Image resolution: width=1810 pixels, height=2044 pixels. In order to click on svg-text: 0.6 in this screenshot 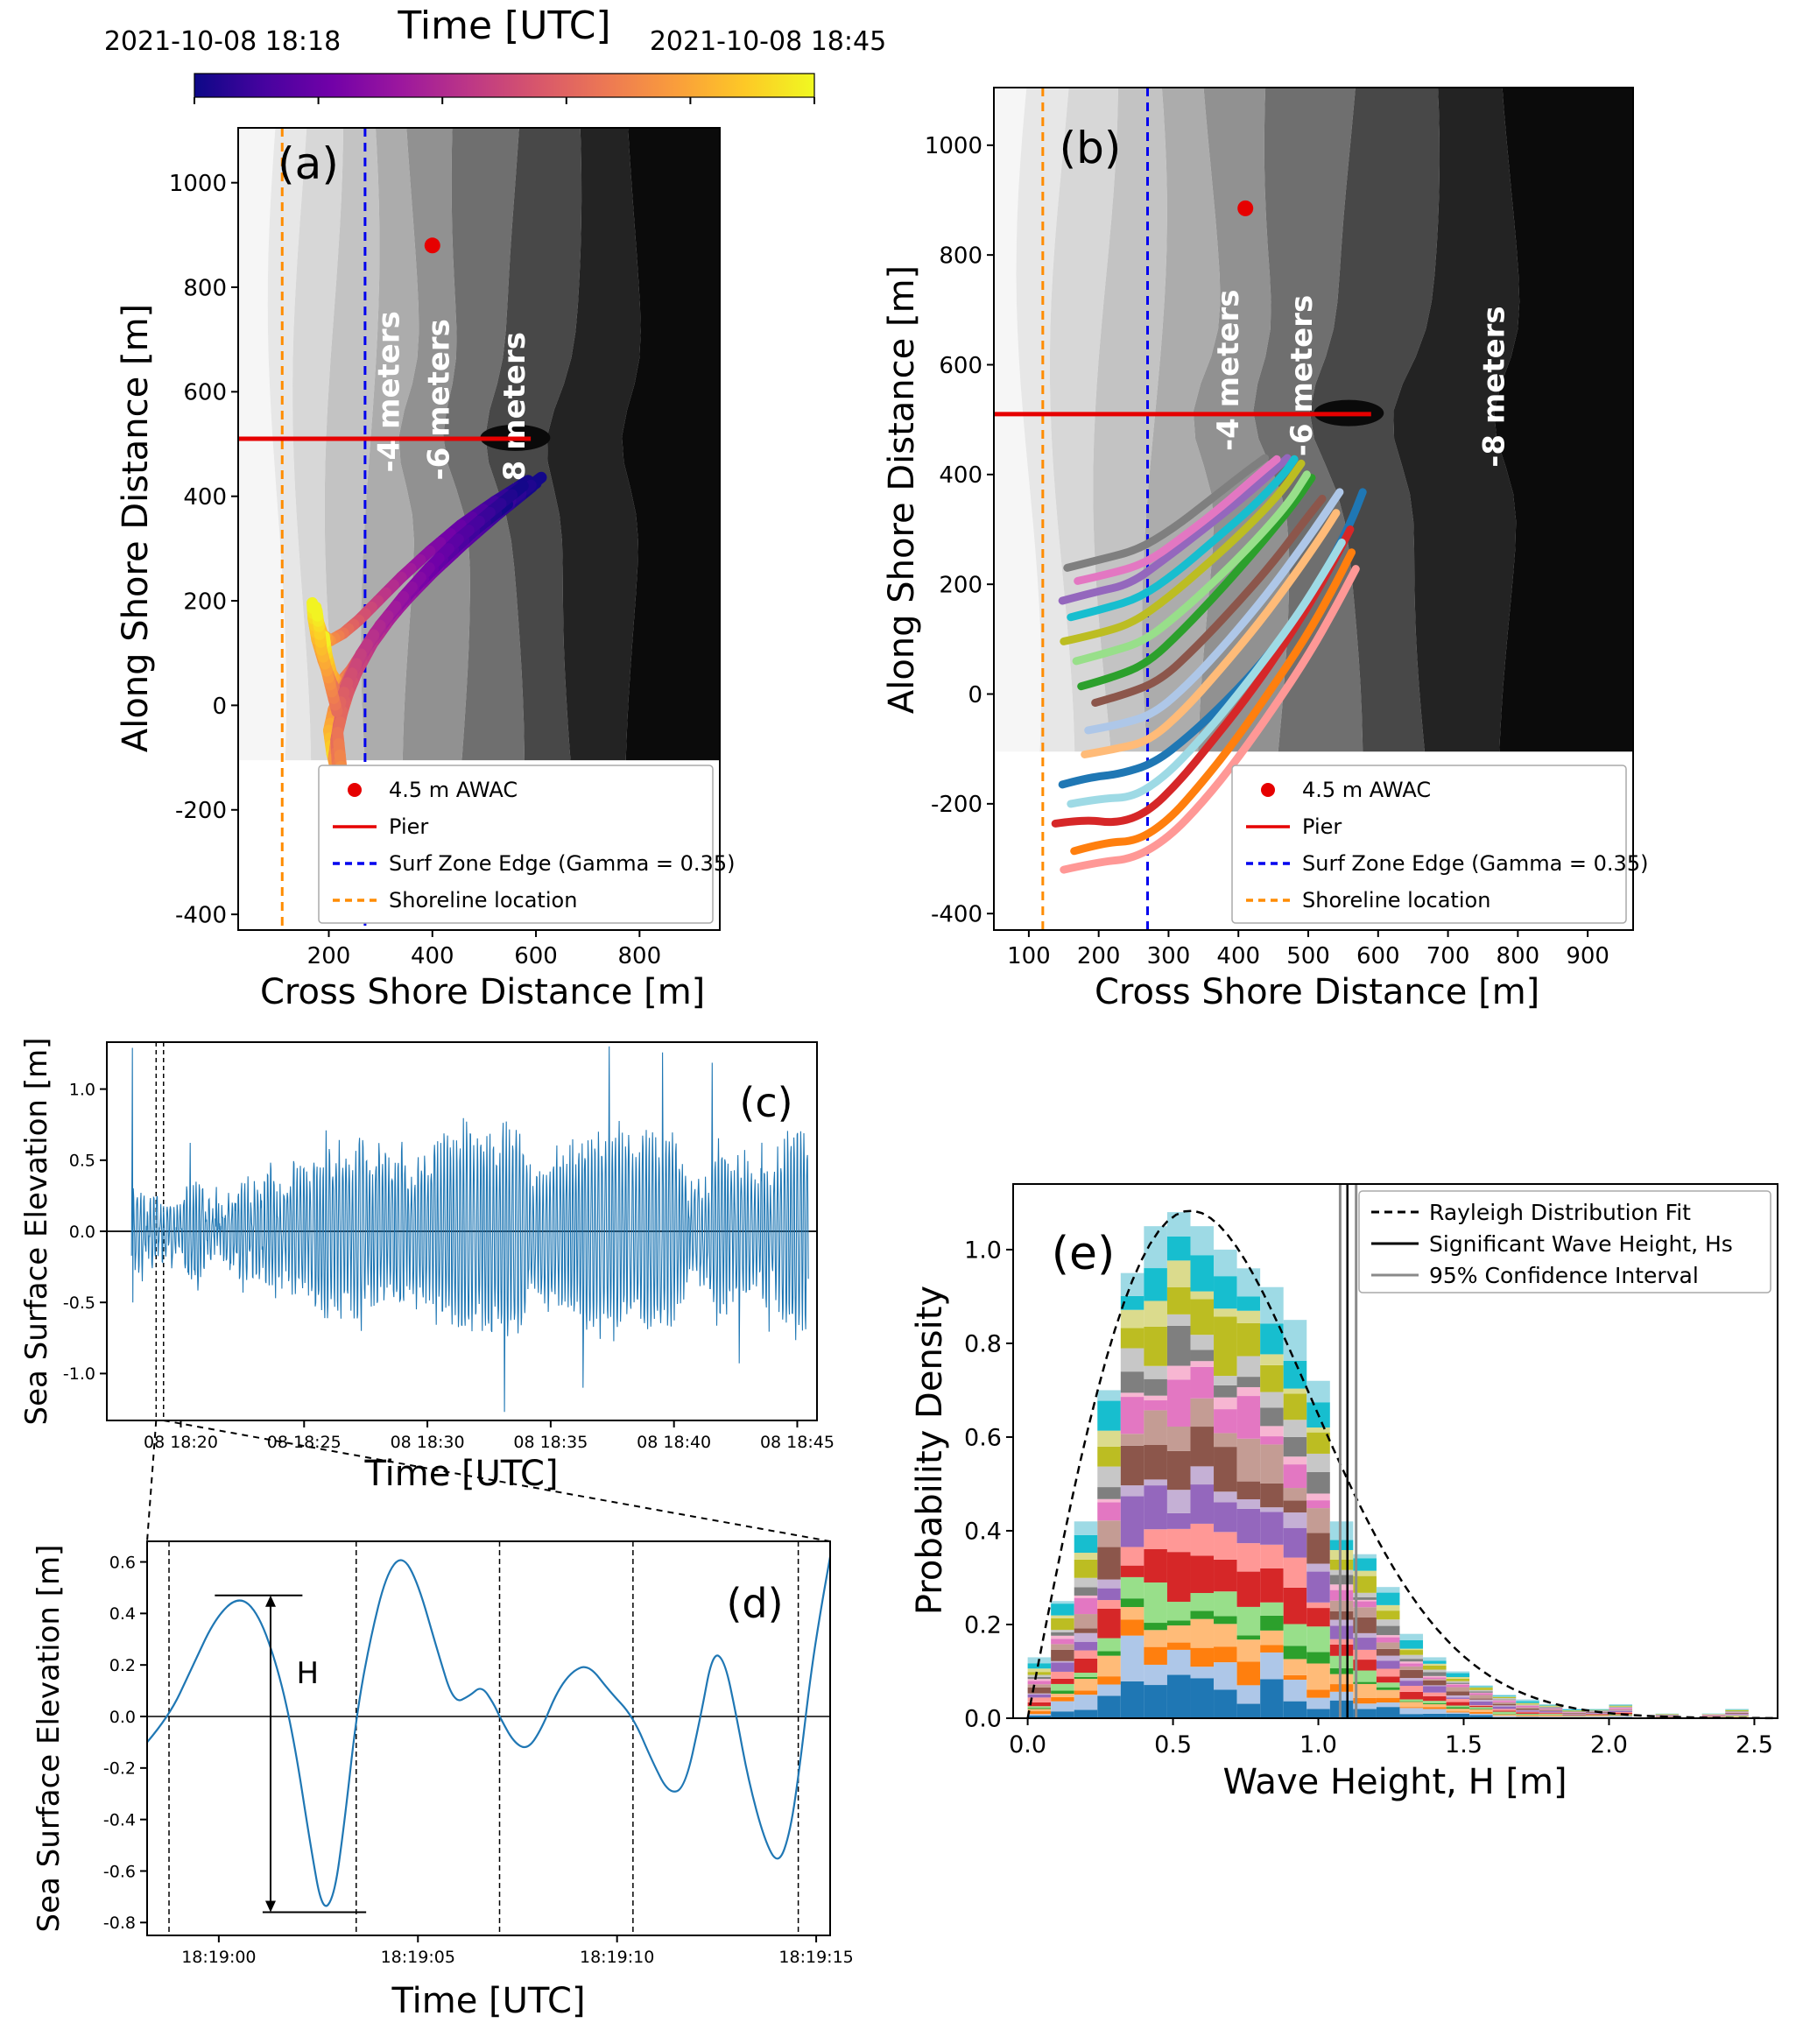, I will do `click(983, 1438)`.